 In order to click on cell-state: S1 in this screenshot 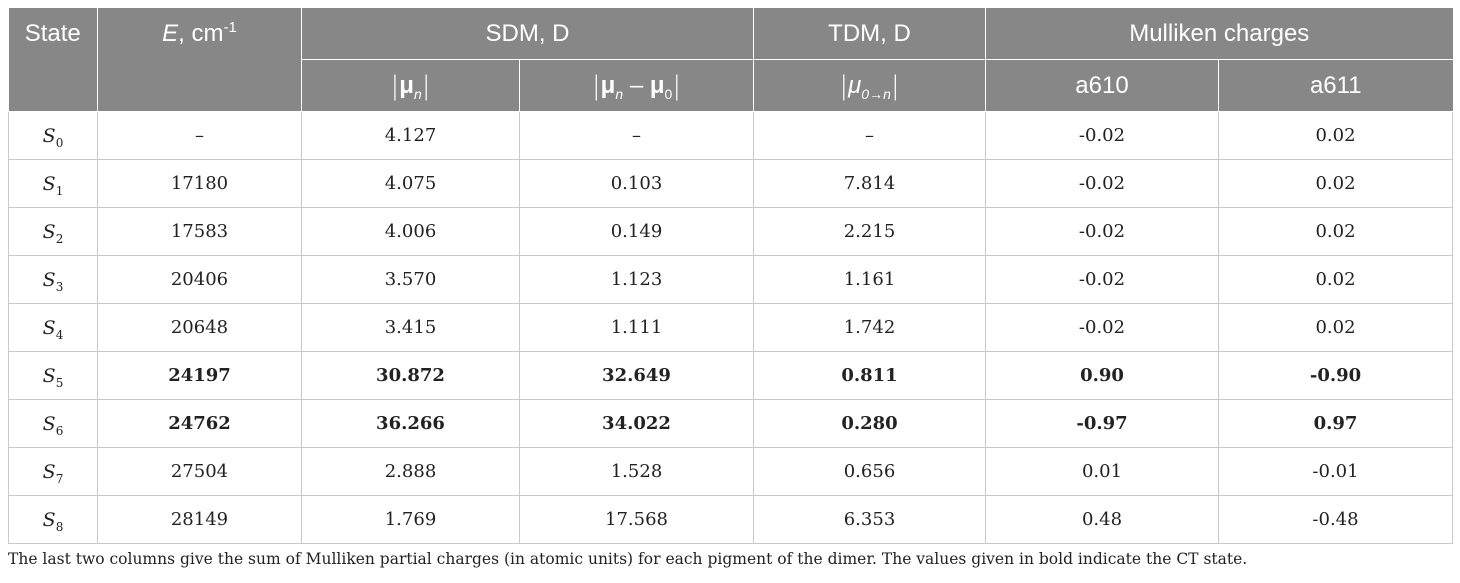, I will do `click(53, 183)`.